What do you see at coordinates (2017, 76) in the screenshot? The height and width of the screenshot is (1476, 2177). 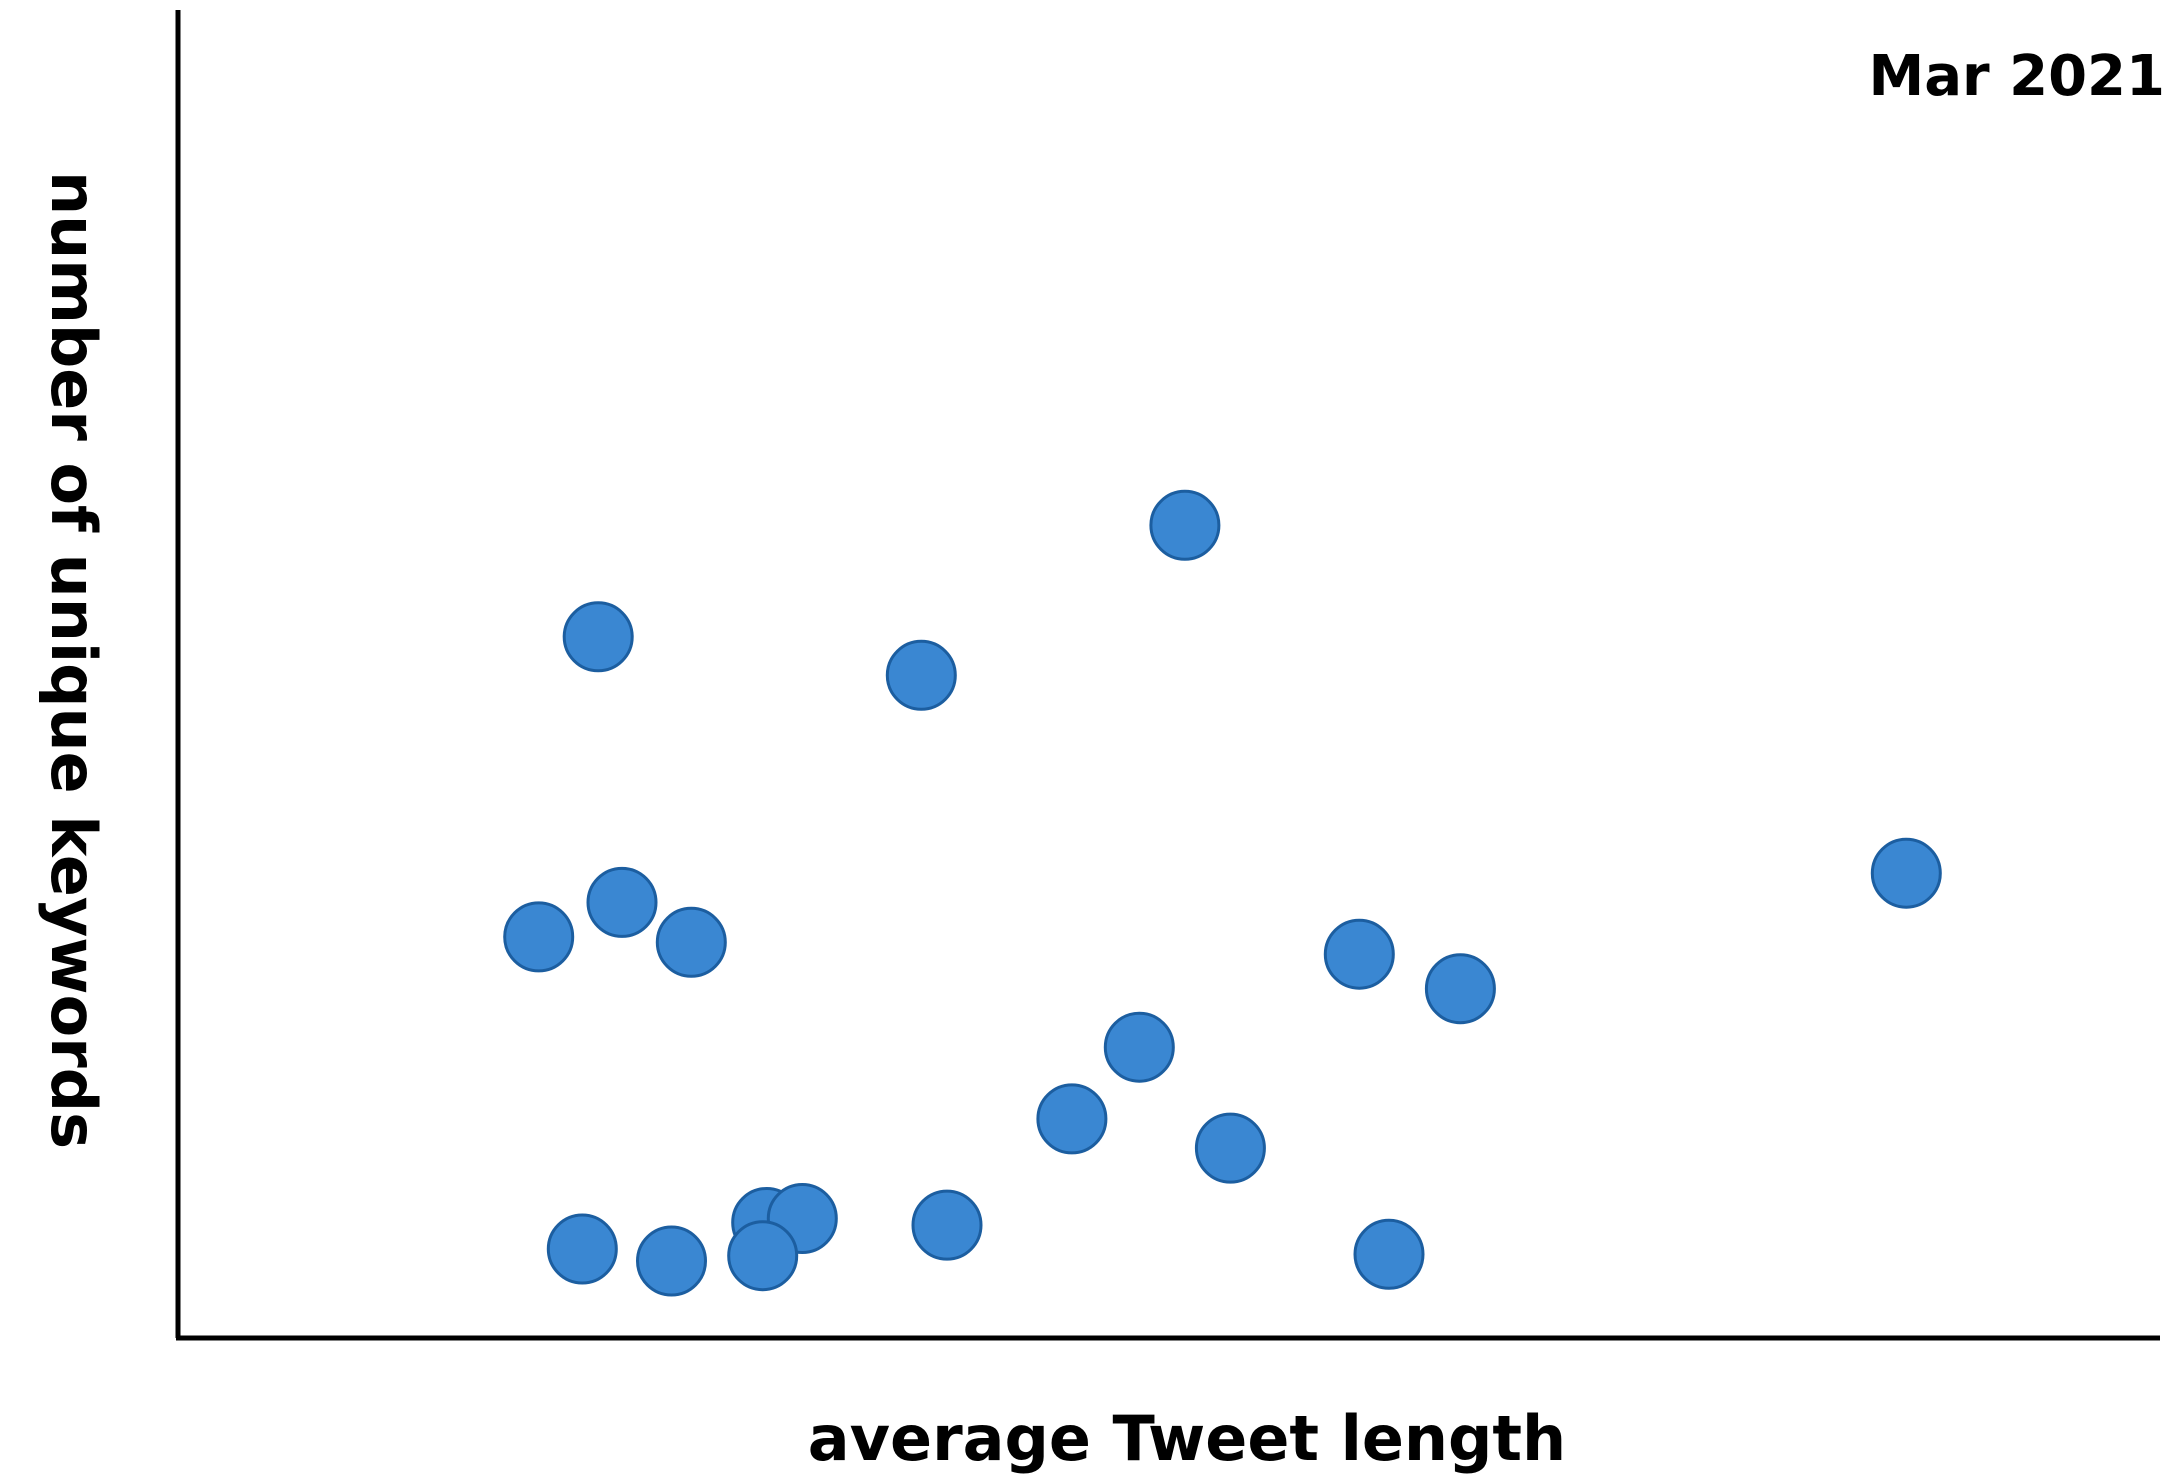 I see `chart-title: Mar 2021` at bounding box center [2017, 76].